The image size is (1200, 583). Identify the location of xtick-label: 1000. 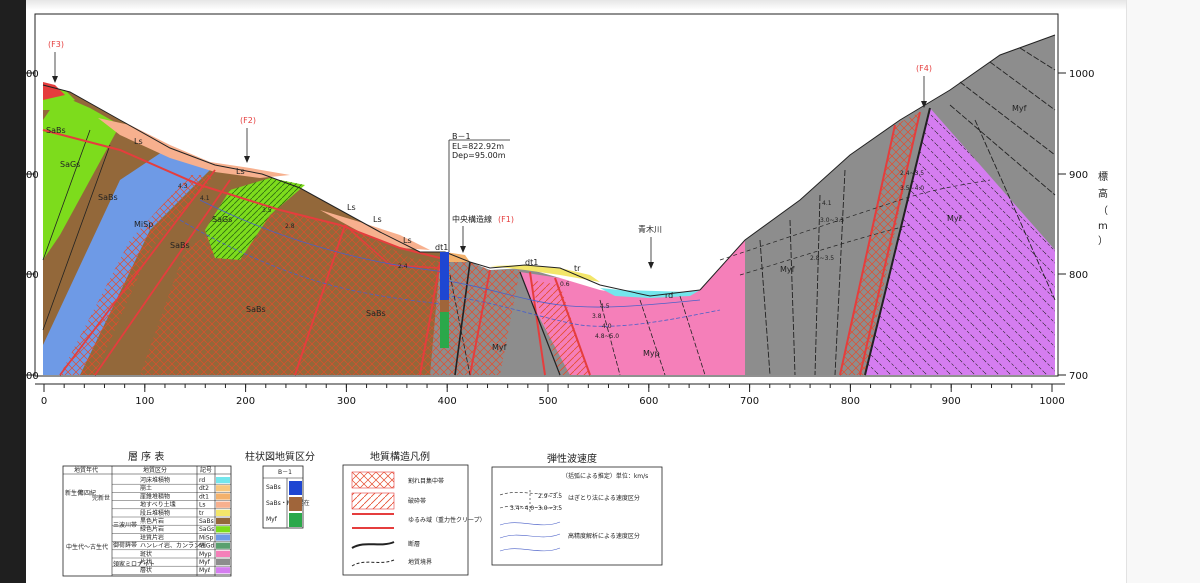
(1051, 401).